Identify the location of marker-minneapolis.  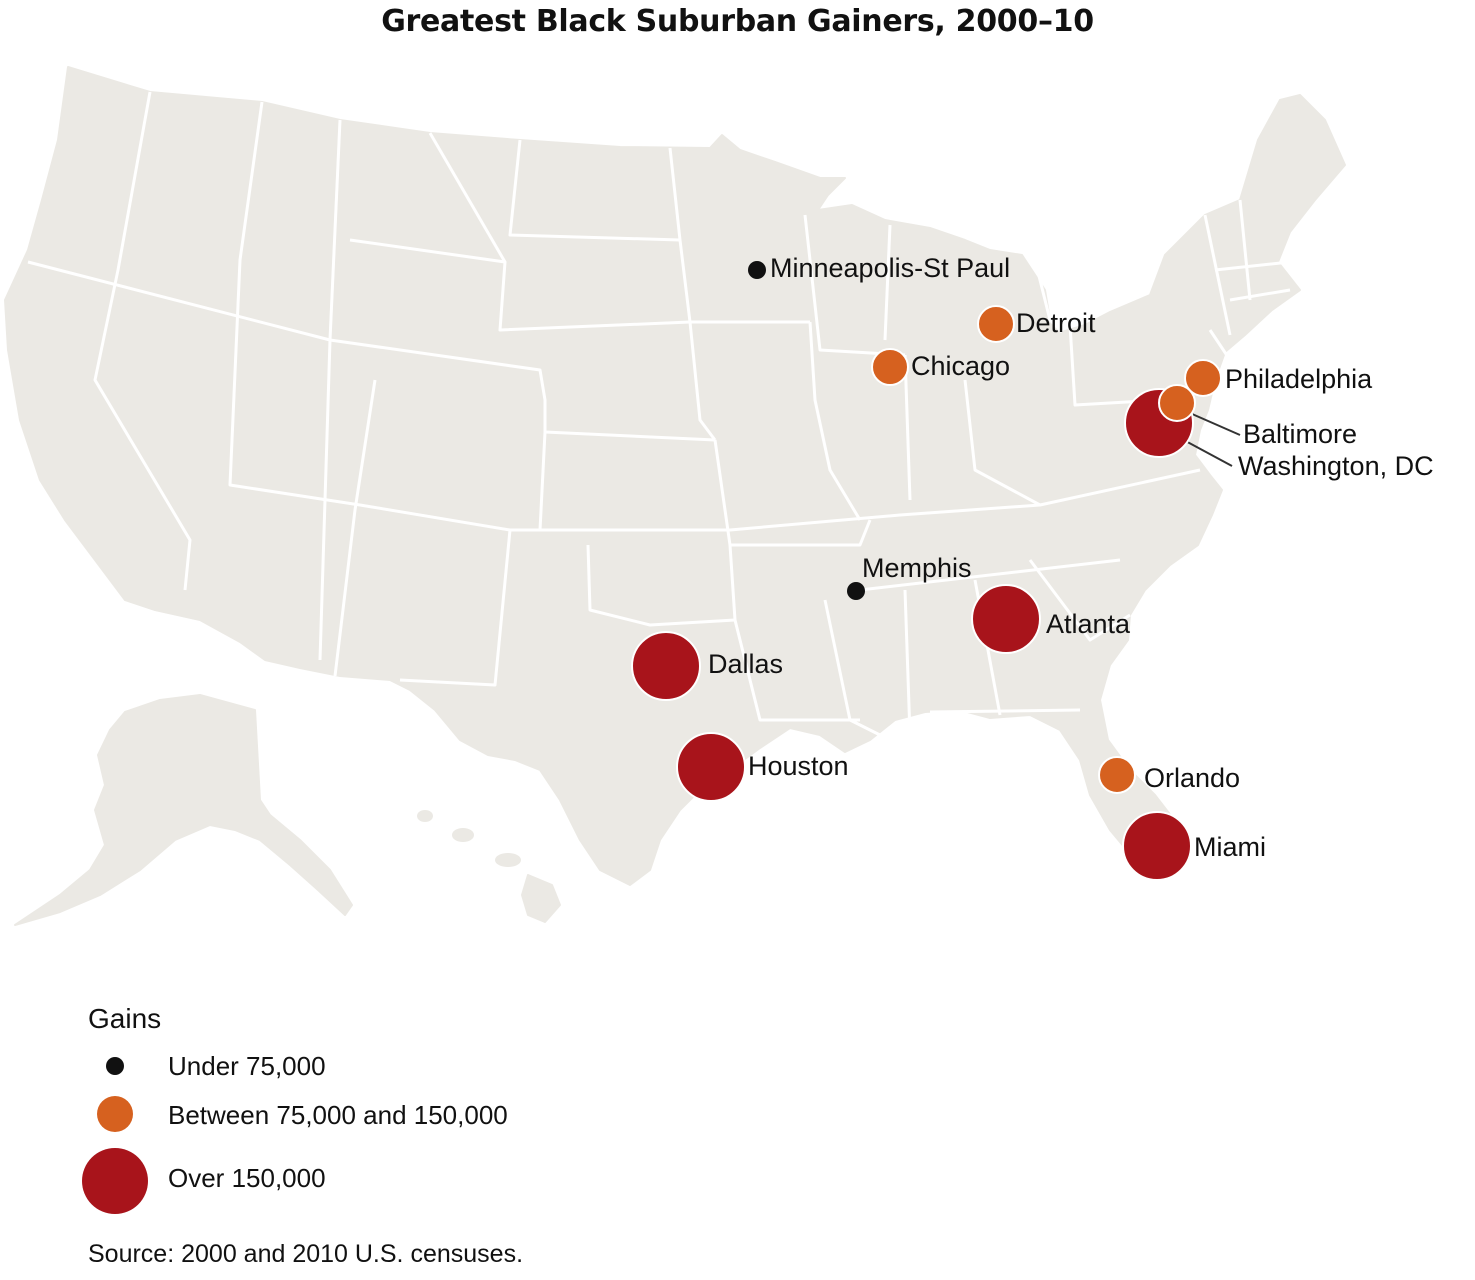
(757, 270).